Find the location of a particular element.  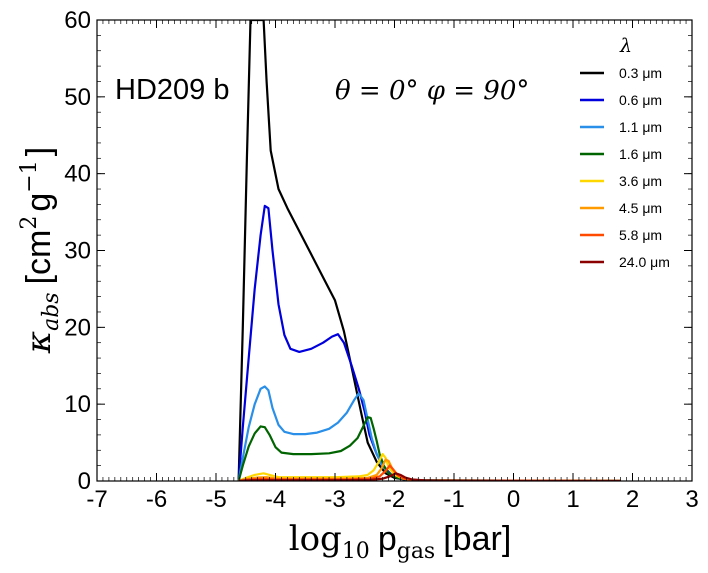

x-tick-label-5: -2 is located at coordinates (394, 499).